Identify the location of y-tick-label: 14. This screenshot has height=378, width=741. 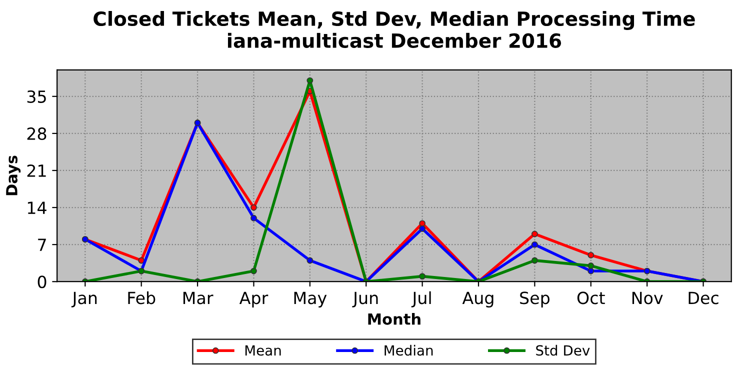
(37, 208).